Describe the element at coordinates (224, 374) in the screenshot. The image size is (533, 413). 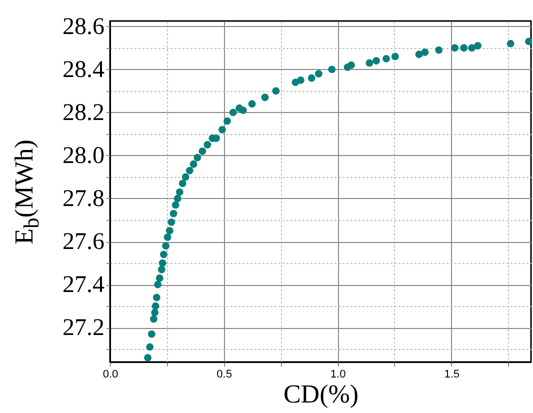
I see `x-tick-label: 0.5` at that location.